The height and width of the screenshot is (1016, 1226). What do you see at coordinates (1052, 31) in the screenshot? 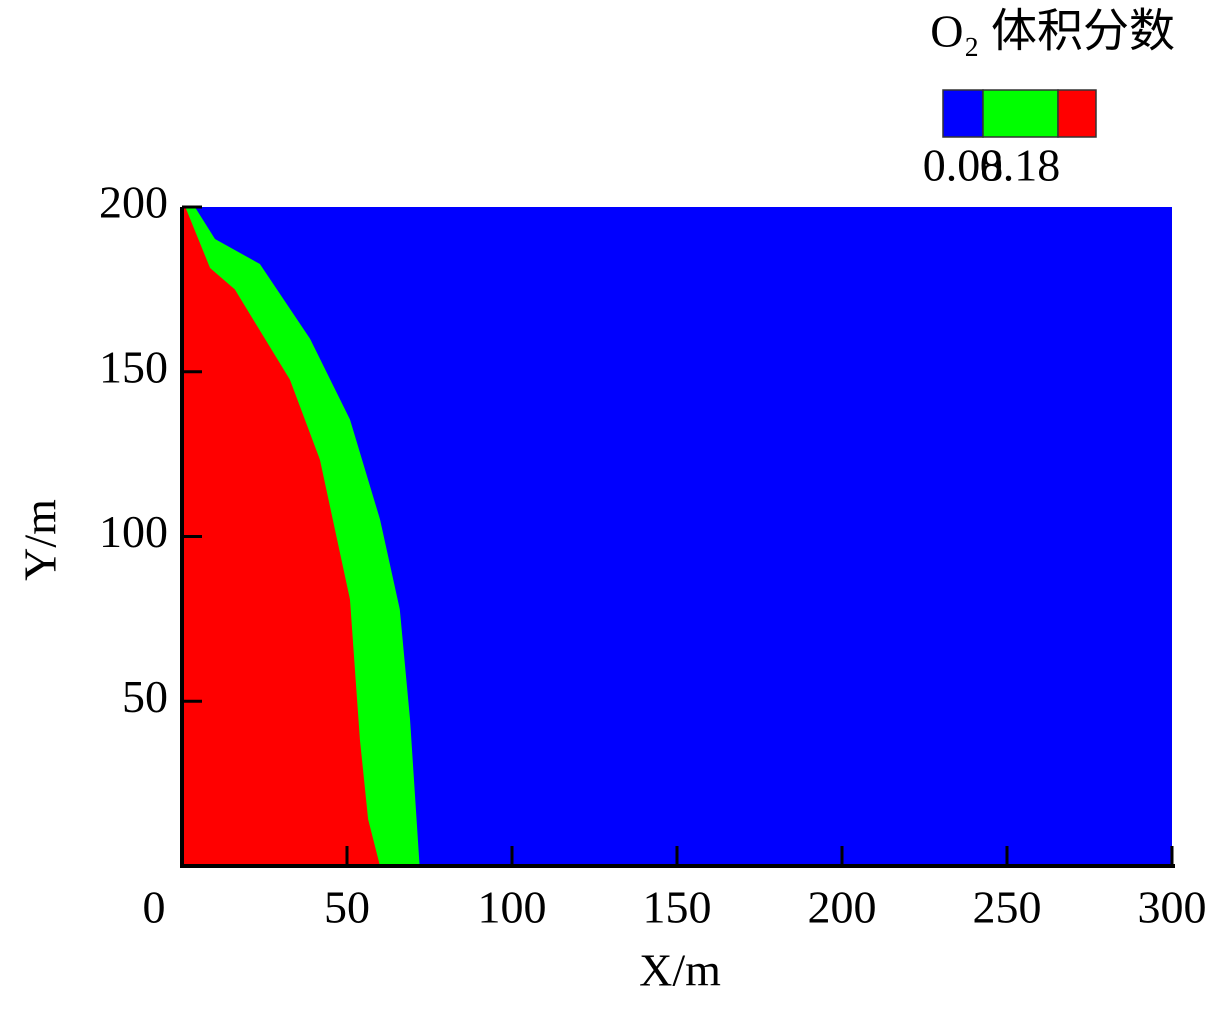
I see `legend-title: O₂ 体积分数` at bounding box center [1052, 31].